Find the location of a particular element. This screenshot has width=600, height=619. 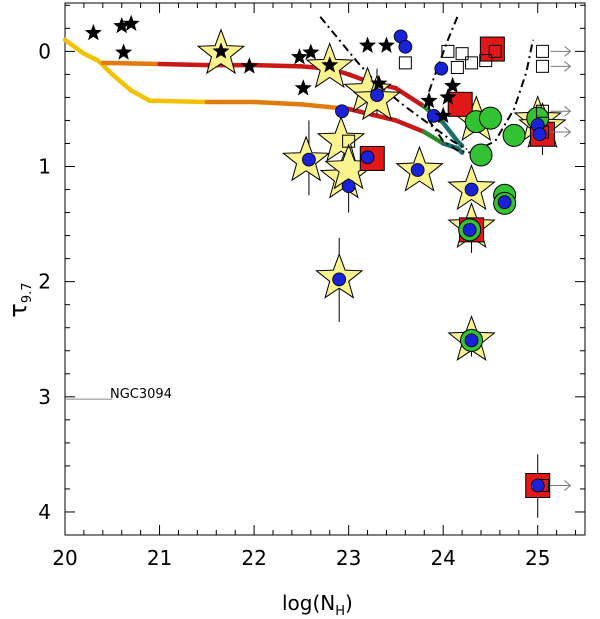

yellow-star-marker is located at coordinates (341, 138).